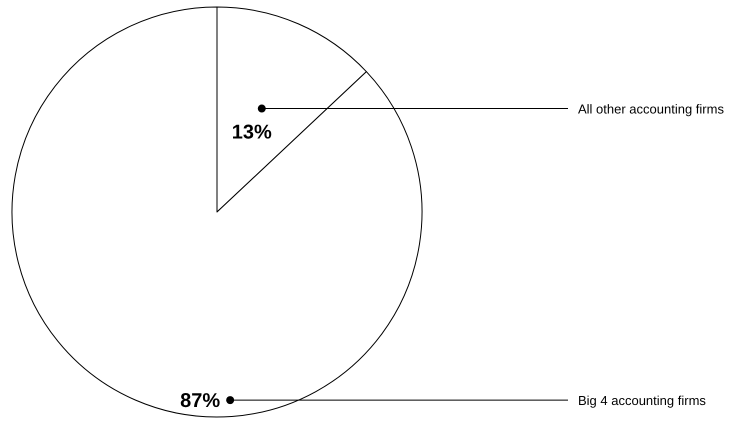 This screenshot has height=422, width=751. I want to click on slice-label: All other accounting firms, so click(651, 109).